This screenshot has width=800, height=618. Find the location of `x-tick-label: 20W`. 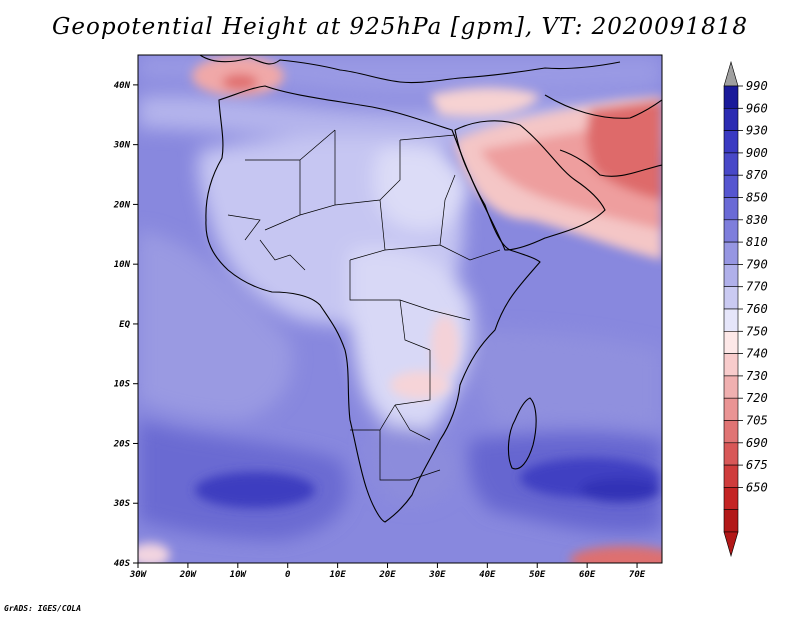

x-tick-label: 20W is located at coordinates (188, 575).